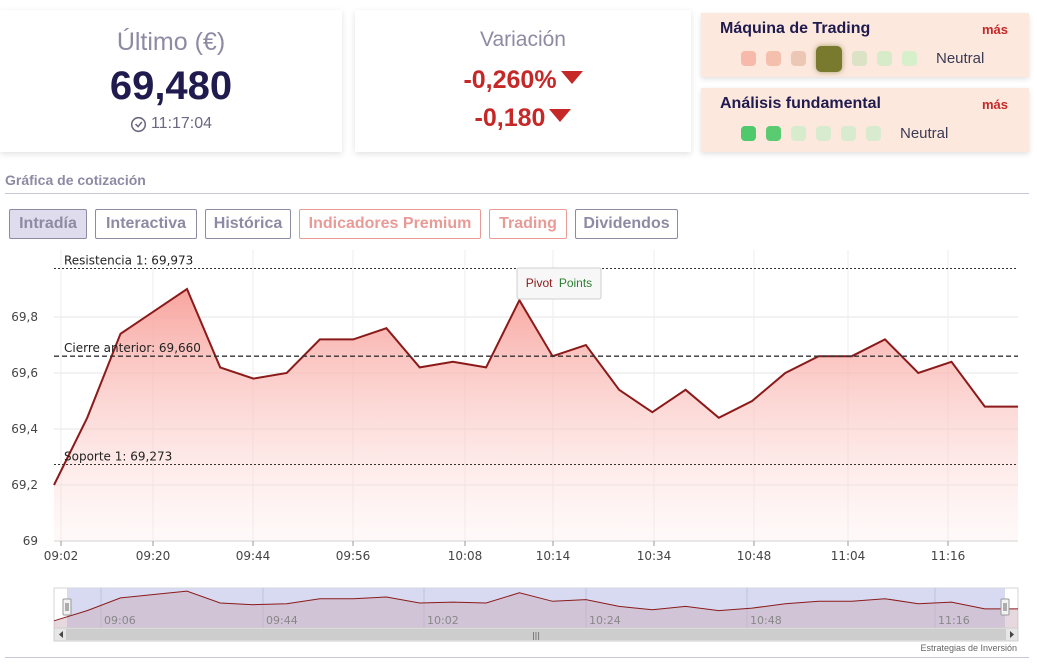  I want to click on y-tick-label: 69,2, so click(24, 485).